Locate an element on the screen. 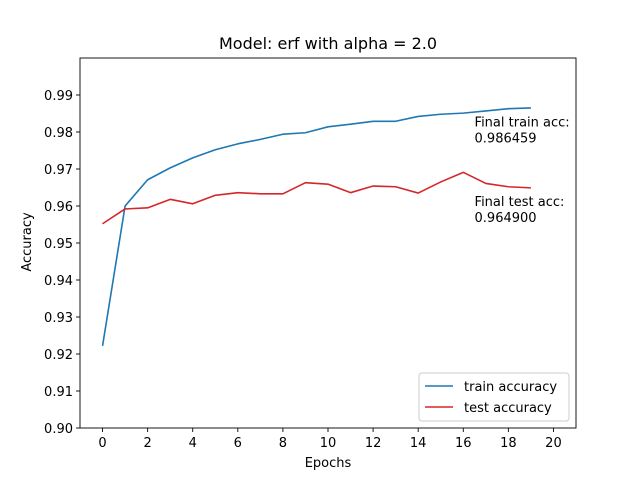 The height and width of the screenshot is (480, 640). legend-label: test accuracy is located at coordinates (508, 408).